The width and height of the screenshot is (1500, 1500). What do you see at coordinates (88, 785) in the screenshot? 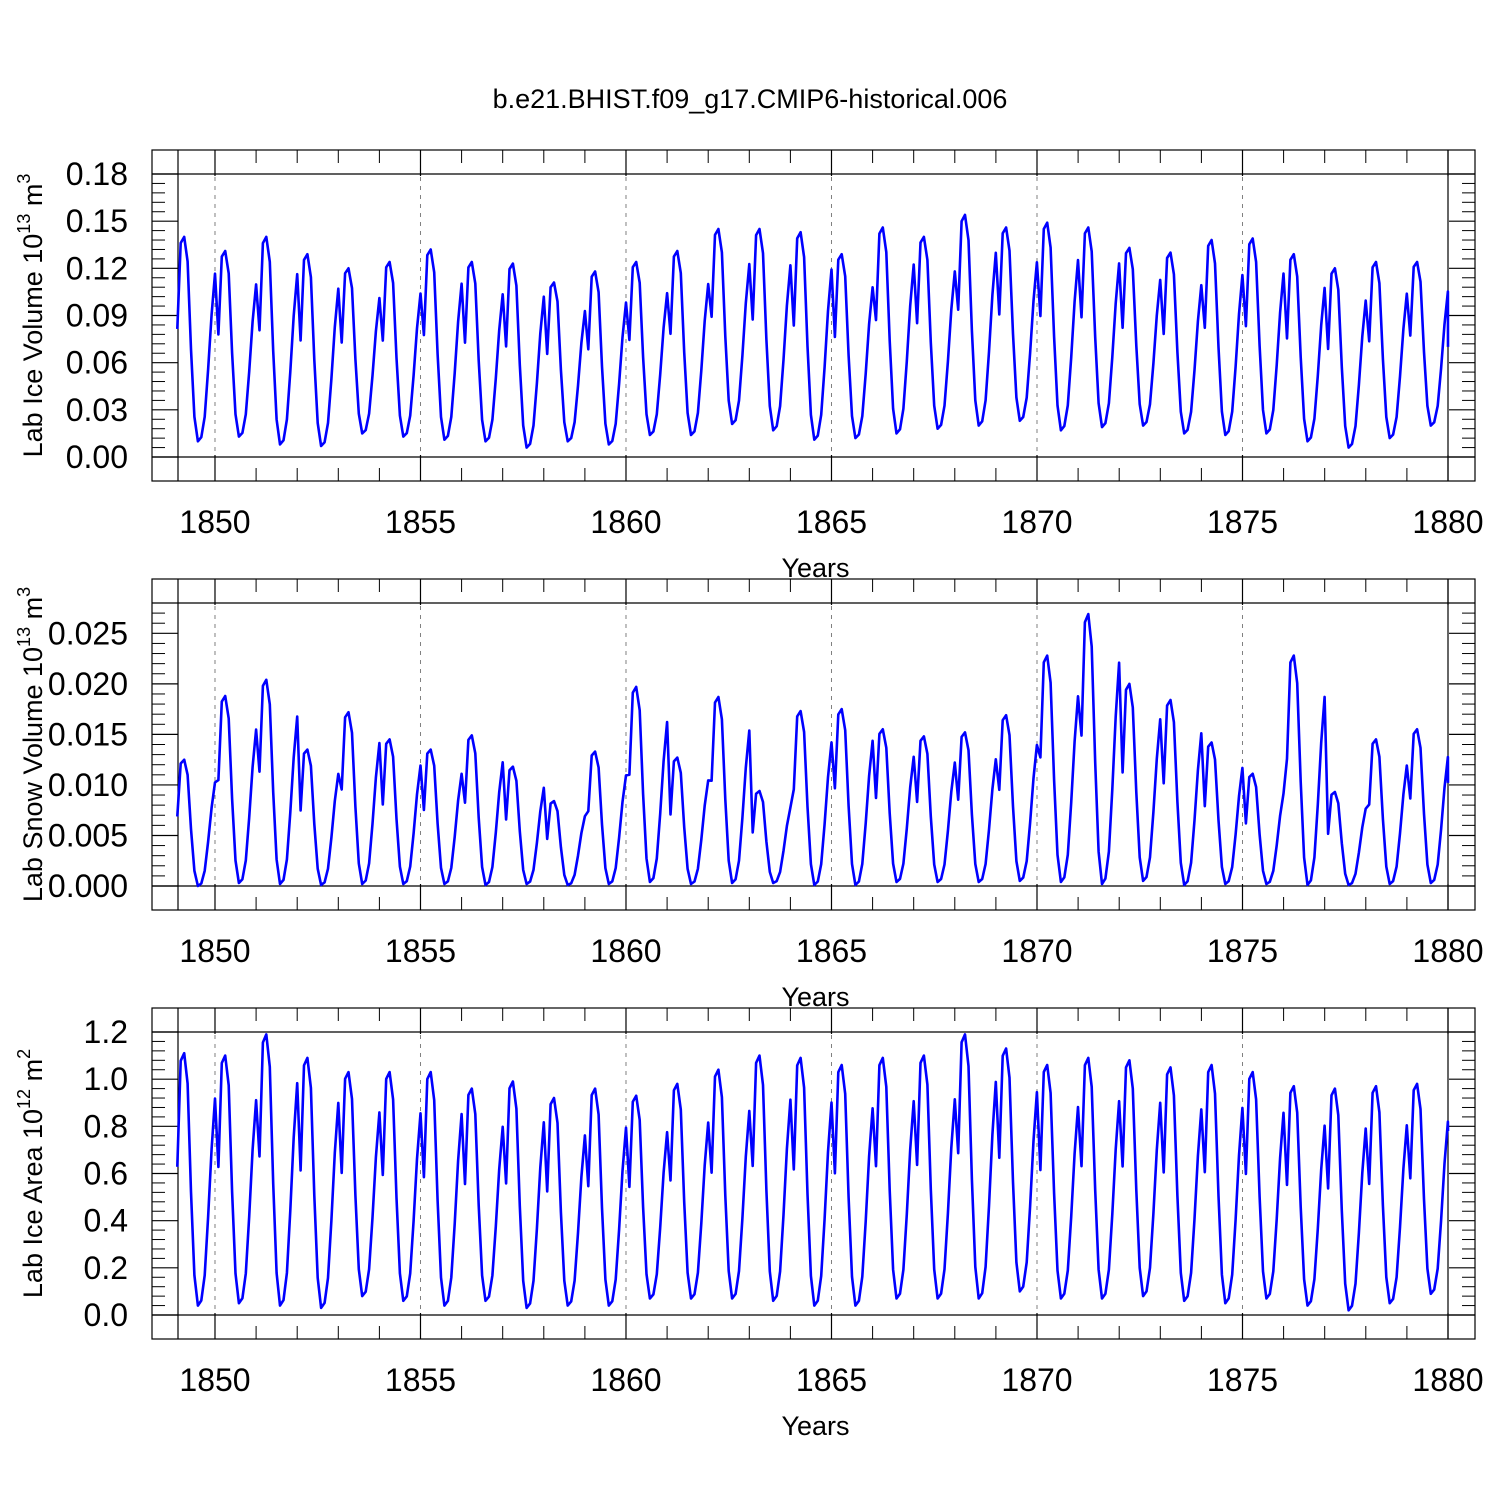
I see `y-tick-label: 0.010` at bounding box center [88, 785].